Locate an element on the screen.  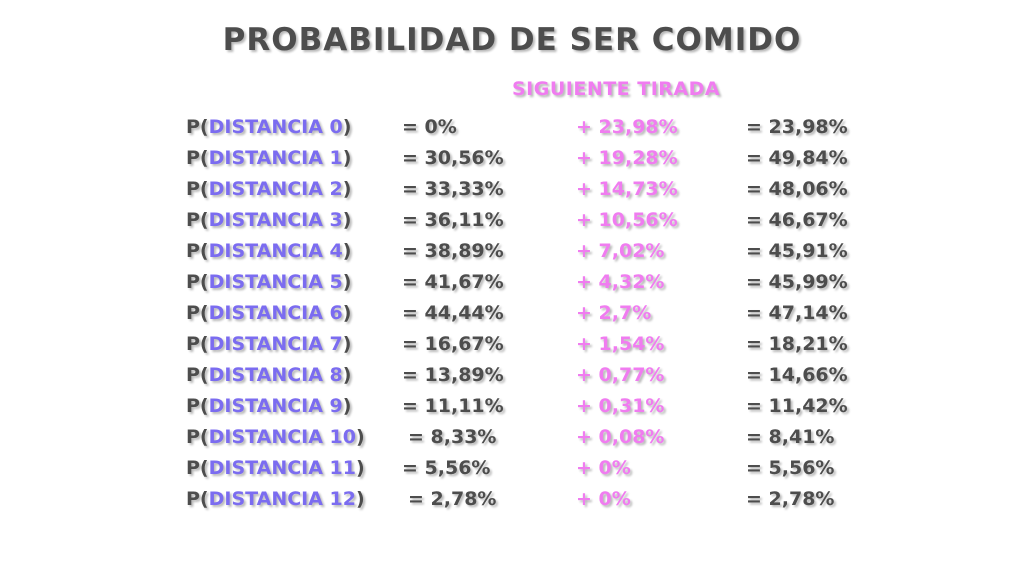
total-probability: = 49,84% is located at coordinates (797, 158).